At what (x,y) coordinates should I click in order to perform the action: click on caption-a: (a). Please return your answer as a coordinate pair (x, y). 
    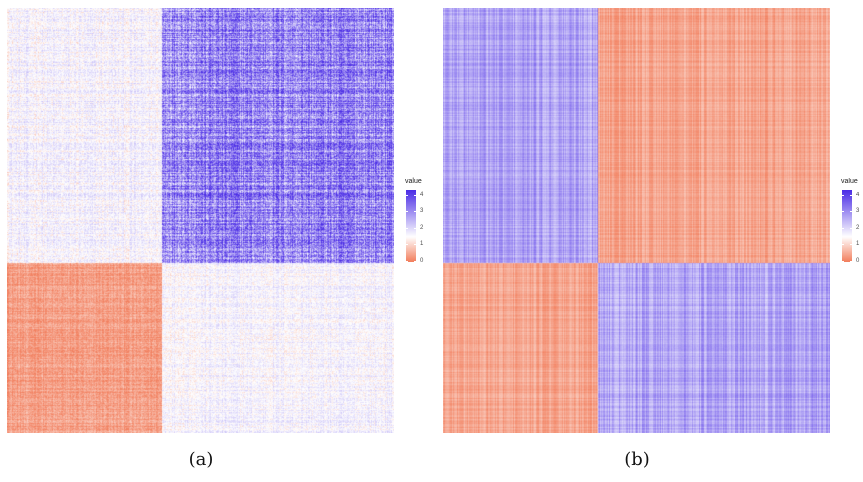
    Looking at the image, I should click on (201, 459).